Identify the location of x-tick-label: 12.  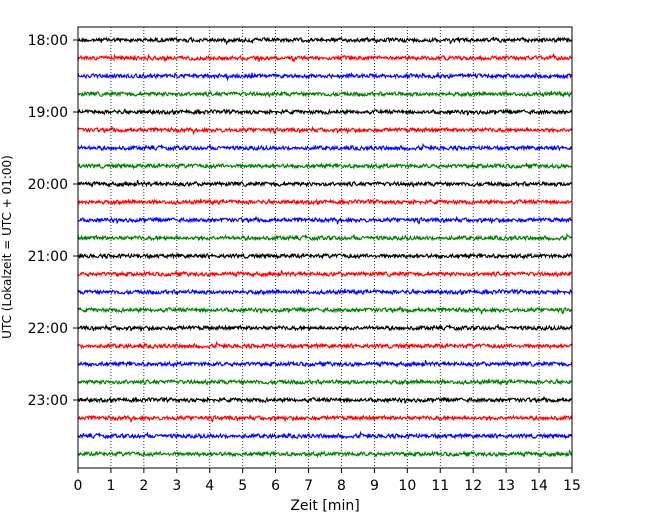
(473, 486).